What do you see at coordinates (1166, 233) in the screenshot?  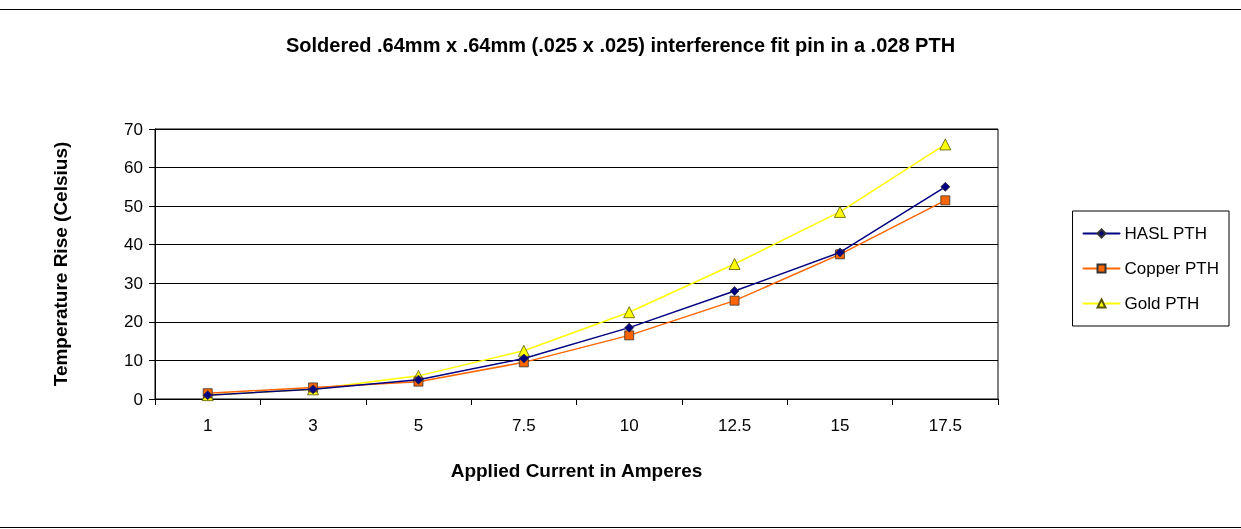 I see `legend-label: HASL PTH` at bounding box center [1166, 233].